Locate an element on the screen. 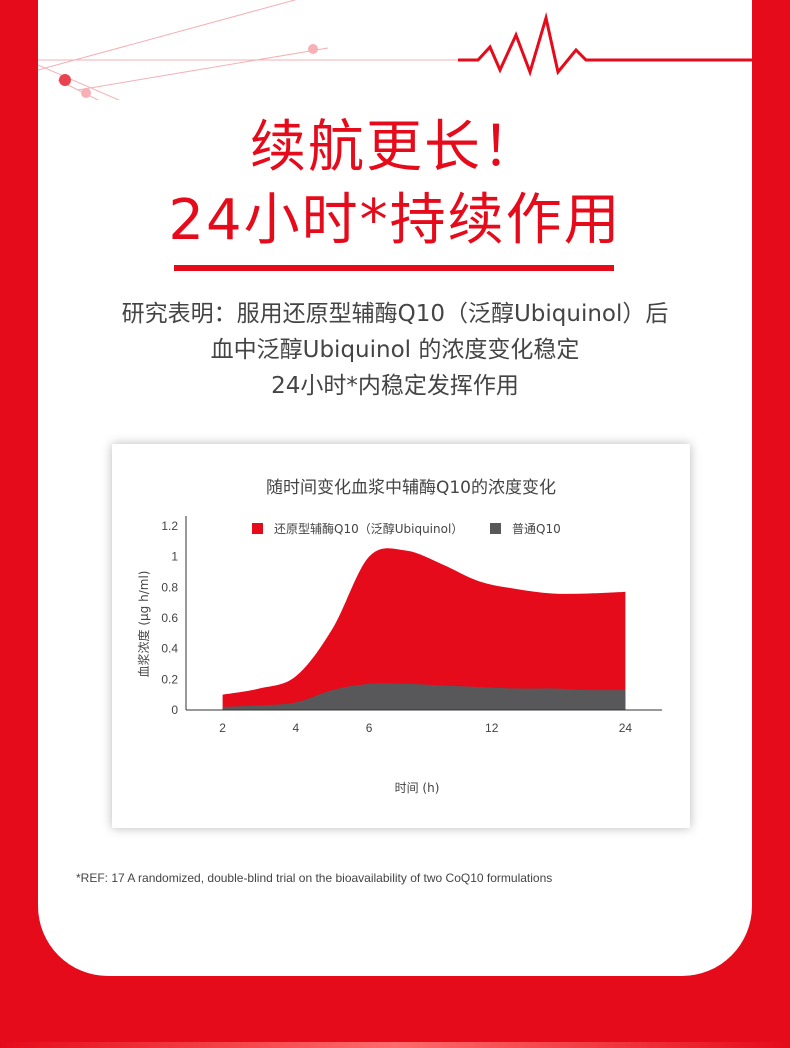 The height and width of the screenshot is (1048, 790). x-axis-label: 时间 (h) is located at coordinates (417, 788).